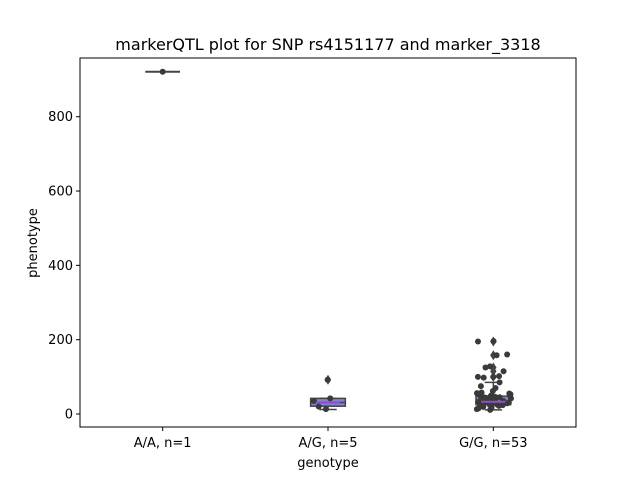 This screenshot has width=640, height=480. I want to click on y-tick-label: 800, so click(60, 117).